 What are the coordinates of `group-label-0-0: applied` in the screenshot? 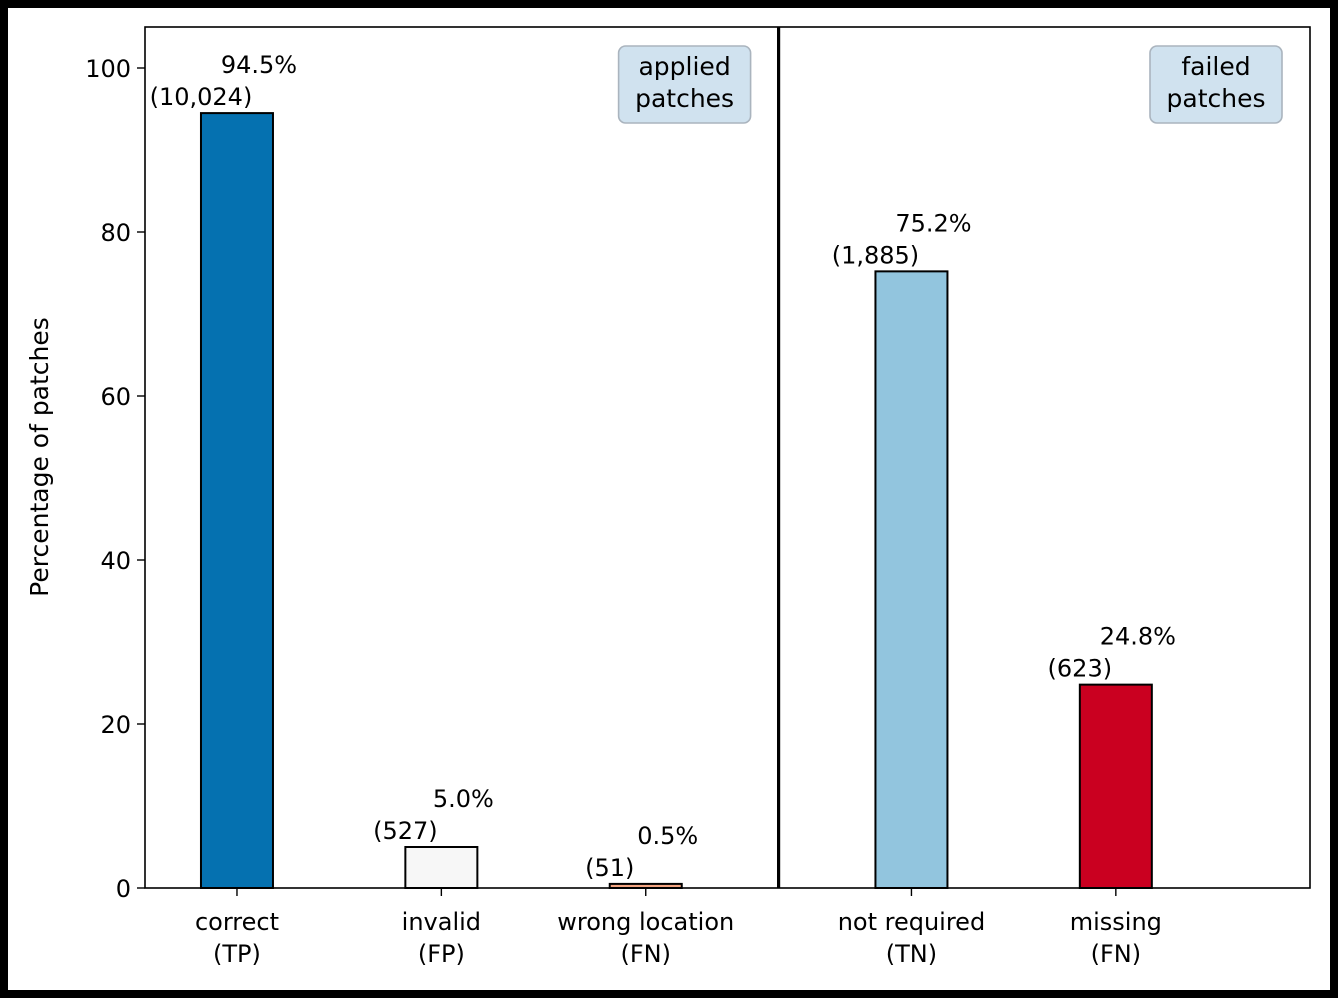 It's located at (684, 66).